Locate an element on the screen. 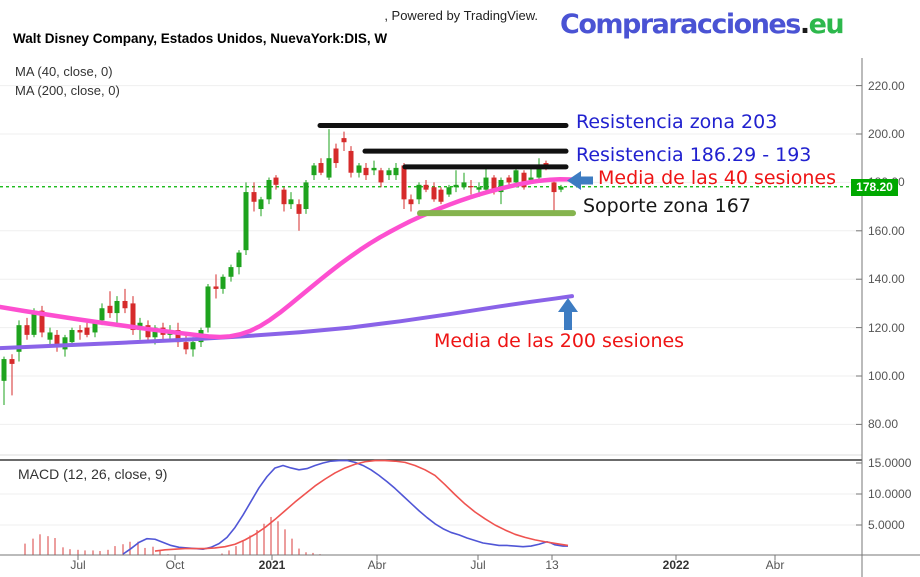 This screenshot has height=577, width=920. logo-main-text: Compraracciones is located at coordinates (680, 24).